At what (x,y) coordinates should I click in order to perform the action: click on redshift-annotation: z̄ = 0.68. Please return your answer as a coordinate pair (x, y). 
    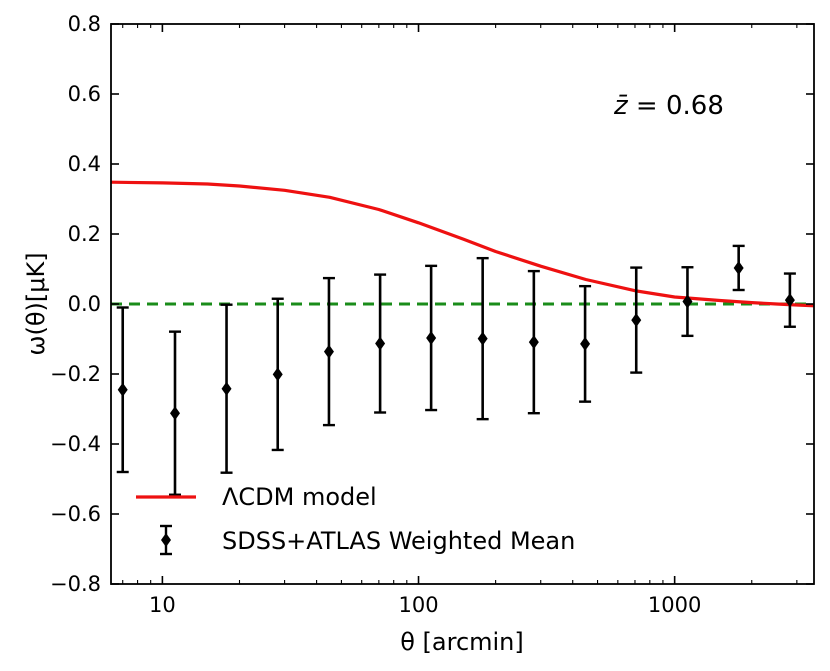
    Looking at the image, I should click on (668, 106).